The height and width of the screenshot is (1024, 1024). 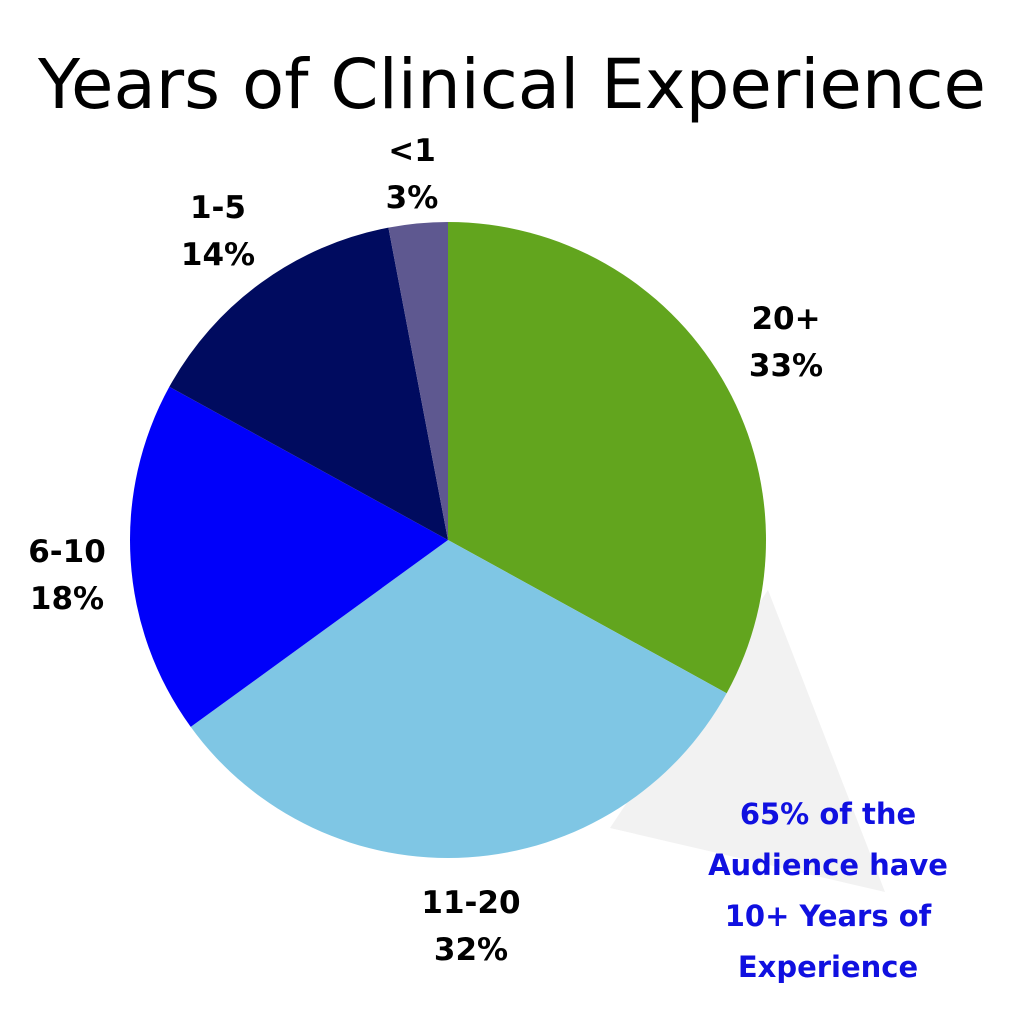 I want to click on slice-value-label: 18%, so click(x=67, y=599).